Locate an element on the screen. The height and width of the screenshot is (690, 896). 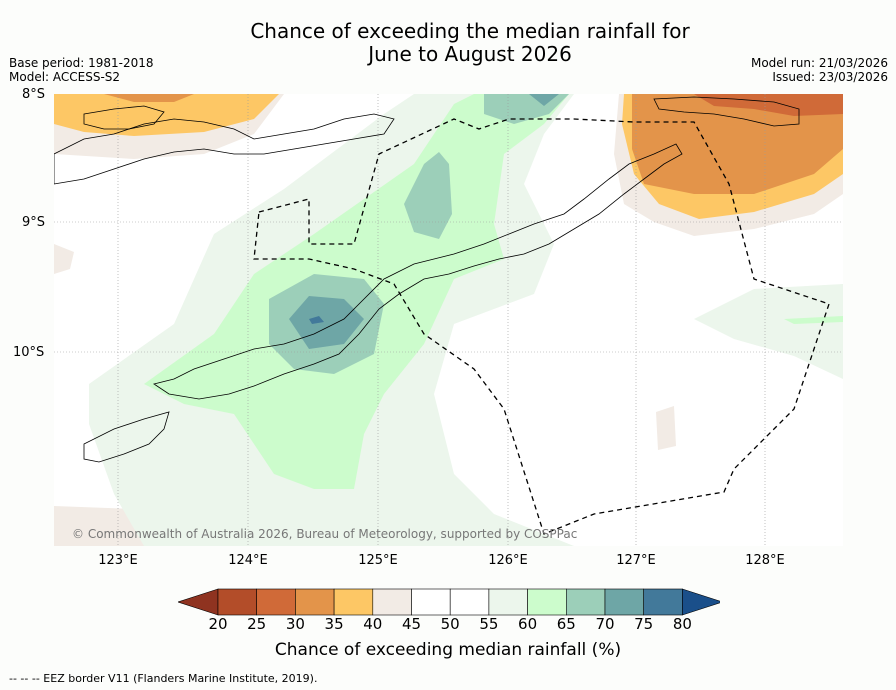
colorbar-tick-70: 70 is located at coordinates (605, 624).